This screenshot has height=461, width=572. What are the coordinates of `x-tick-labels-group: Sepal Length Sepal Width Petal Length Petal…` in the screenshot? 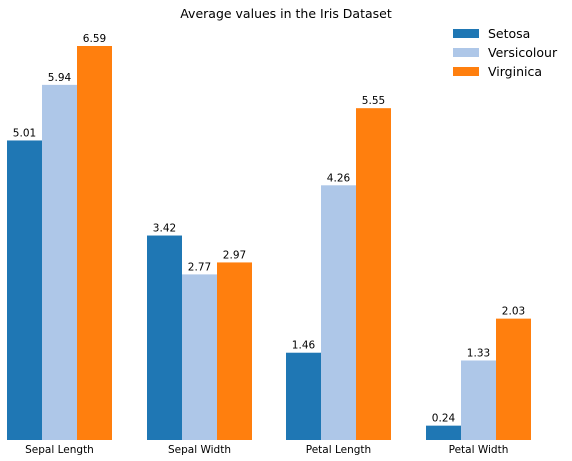 It's located at (266, 450).